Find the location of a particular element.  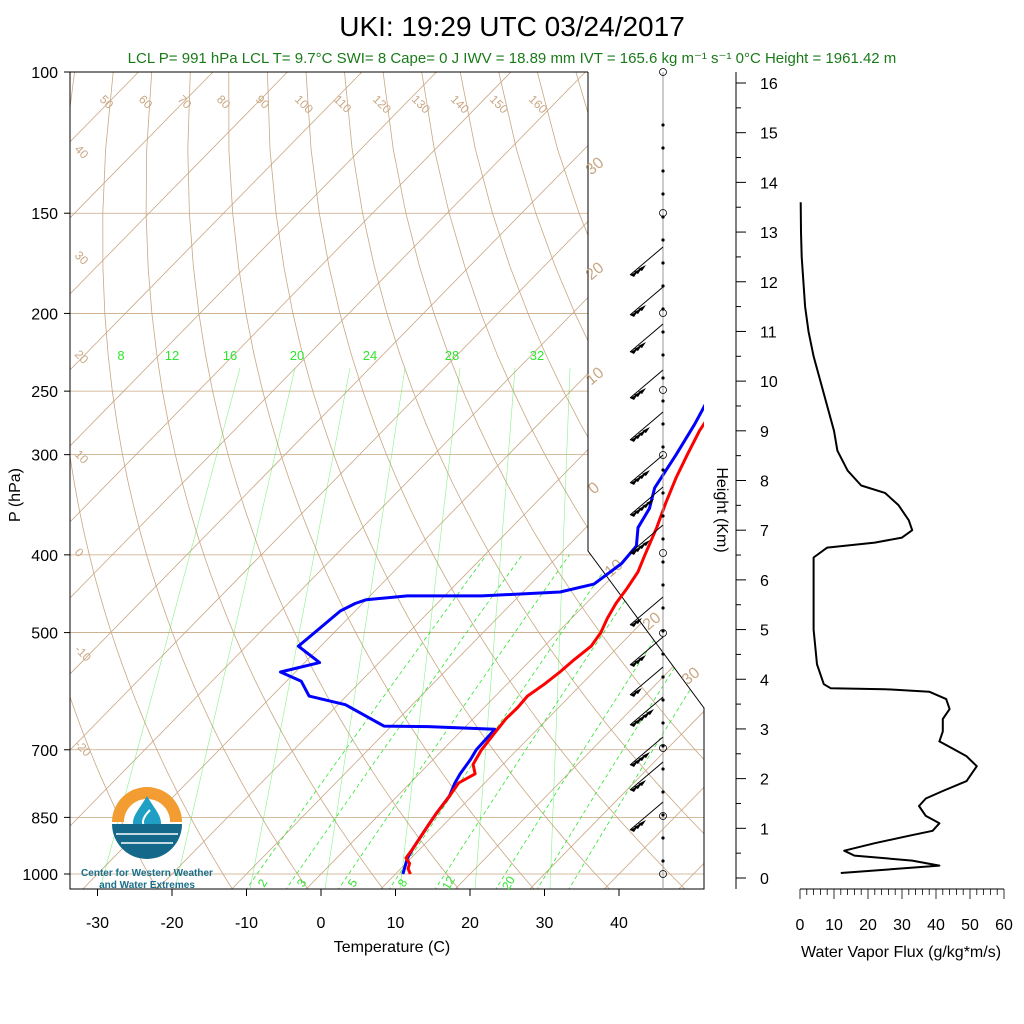

flux-tick-label: 0 is located at coordinates (800, 925).